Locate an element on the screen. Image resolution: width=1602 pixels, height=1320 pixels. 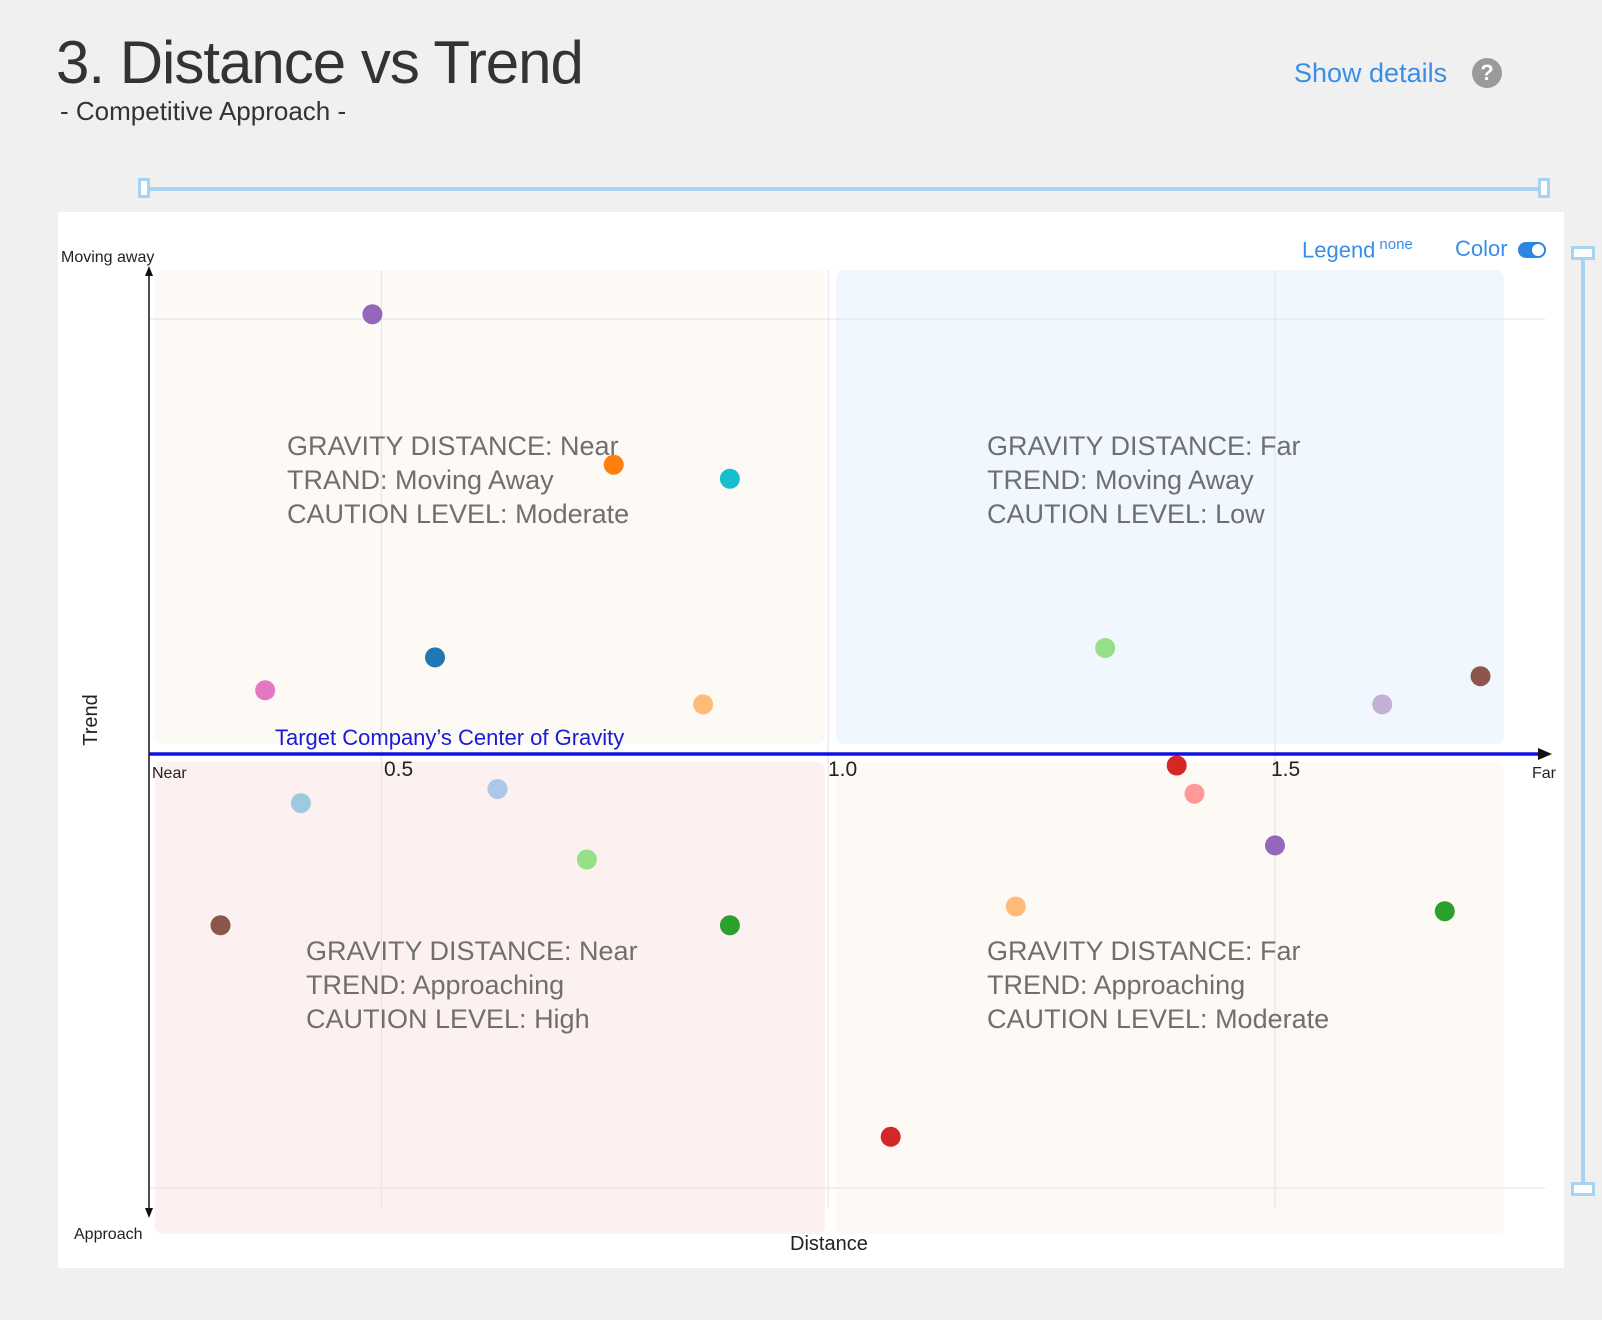
x-axis-title: Distance is located at coordinates (829, 1244).